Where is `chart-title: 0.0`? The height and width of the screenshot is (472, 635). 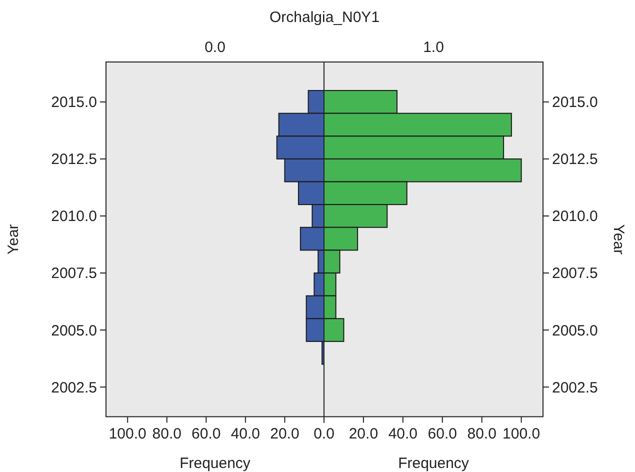 chart-title: 0.0 is located at coordinates (215, 47).